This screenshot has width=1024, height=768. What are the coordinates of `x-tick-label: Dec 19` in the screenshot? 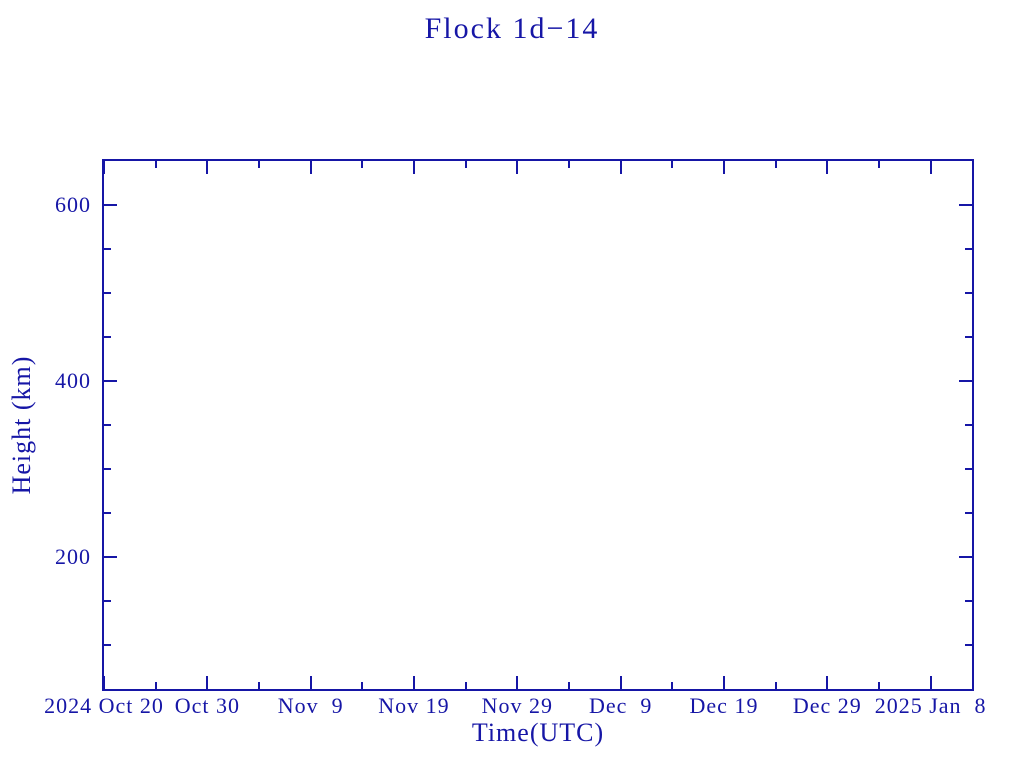 It's located at (724, 705).